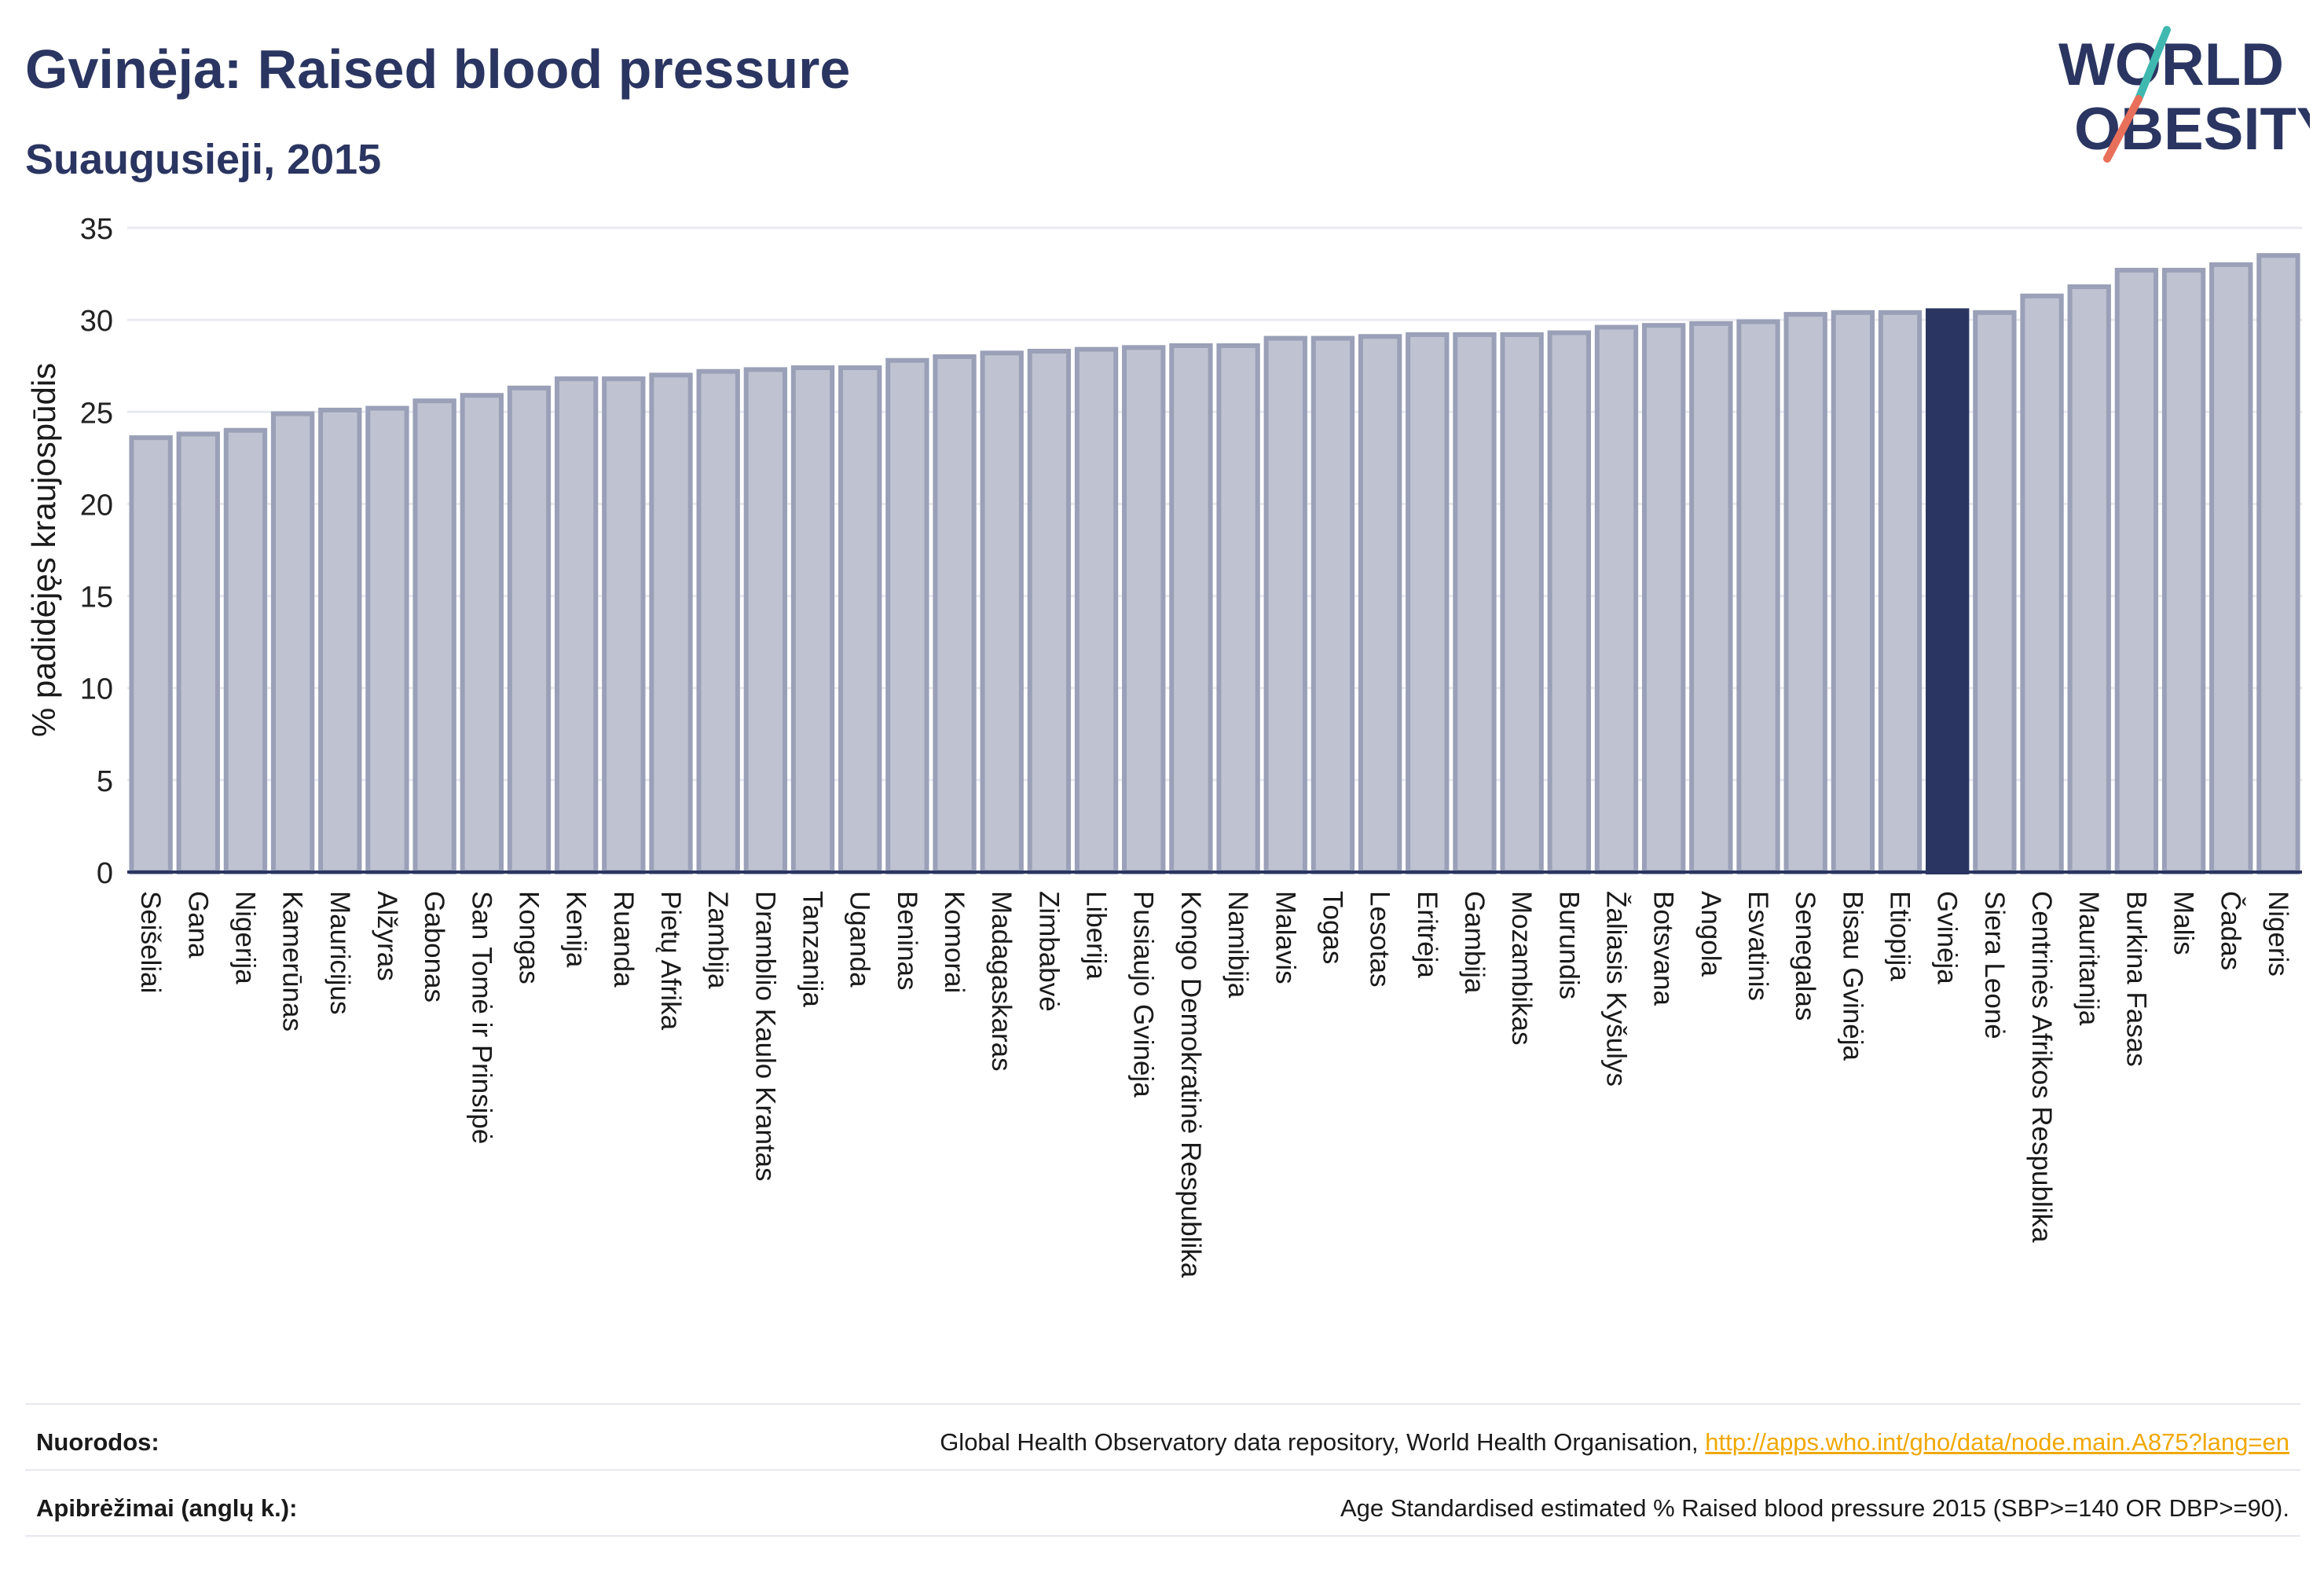 The width and height of the screenshot is (2324, 1576). I want to click on y-tick-label: 0, so click(105, 873).